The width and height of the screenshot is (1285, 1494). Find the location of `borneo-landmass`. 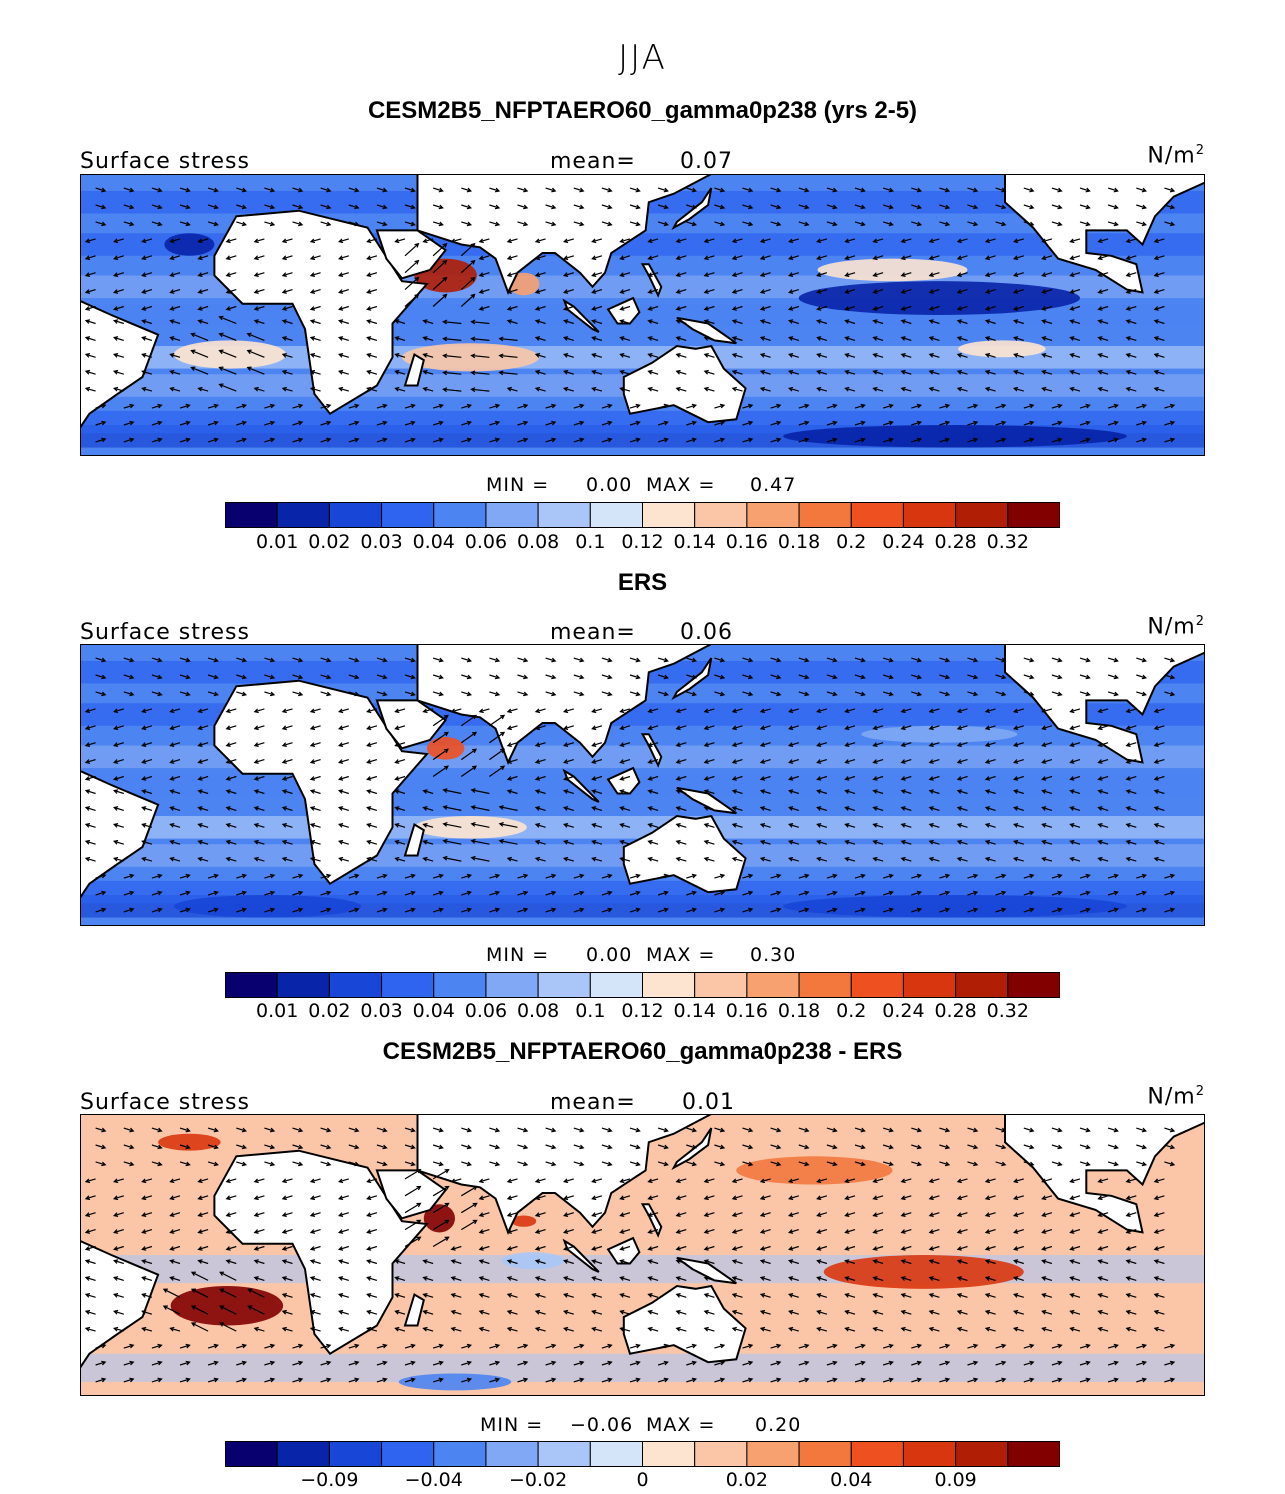

borneo-landmass is located at coordinates (623, 310).